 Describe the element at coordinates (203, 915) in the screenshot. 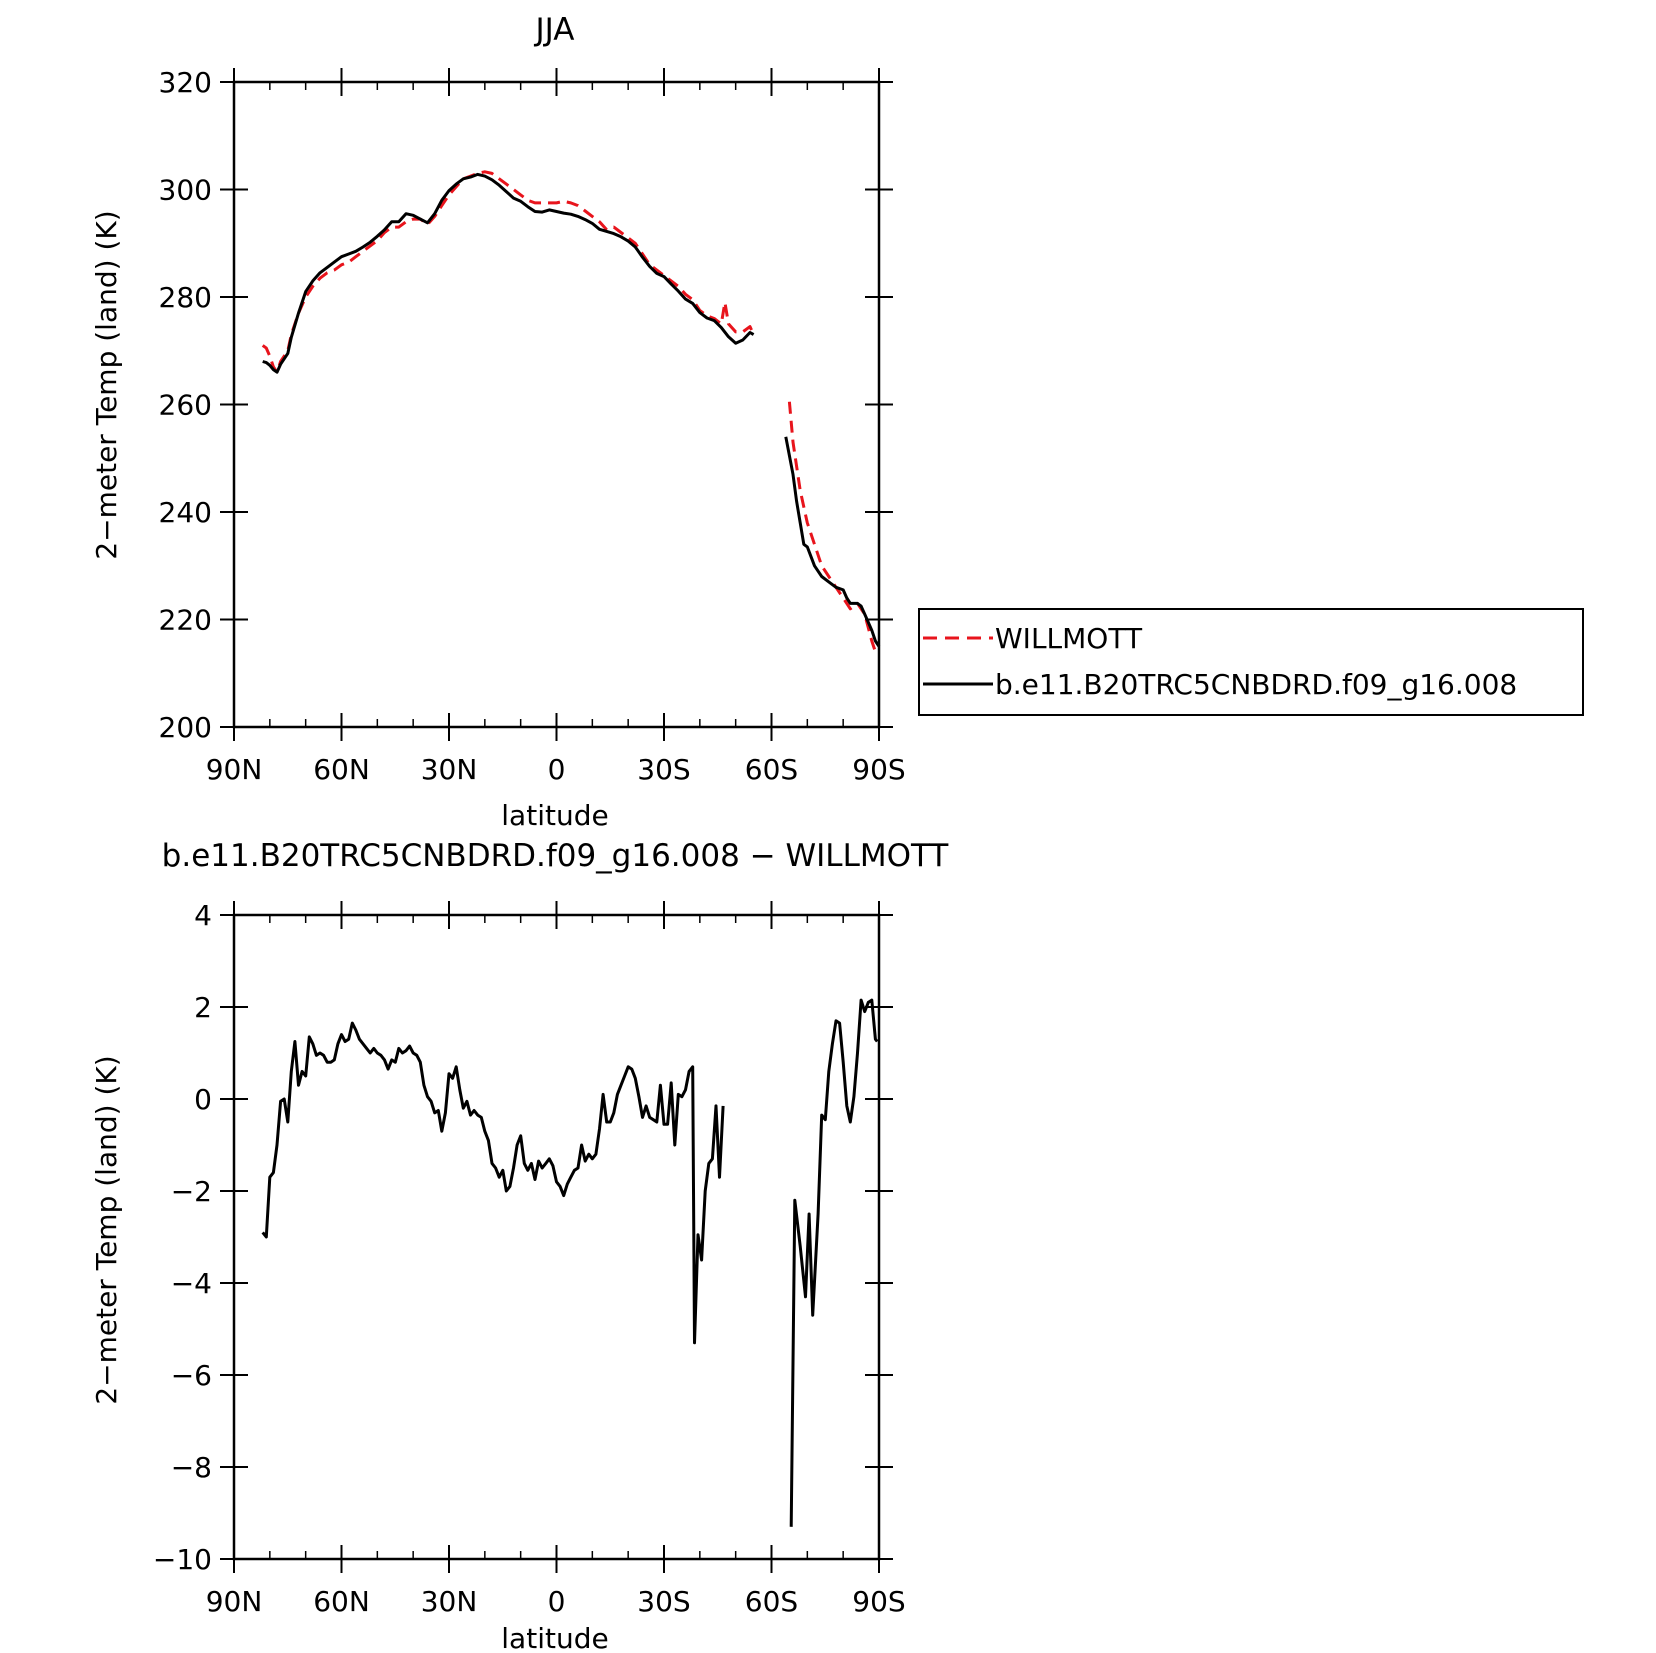

I see `y-tick-label: 4` at that location.